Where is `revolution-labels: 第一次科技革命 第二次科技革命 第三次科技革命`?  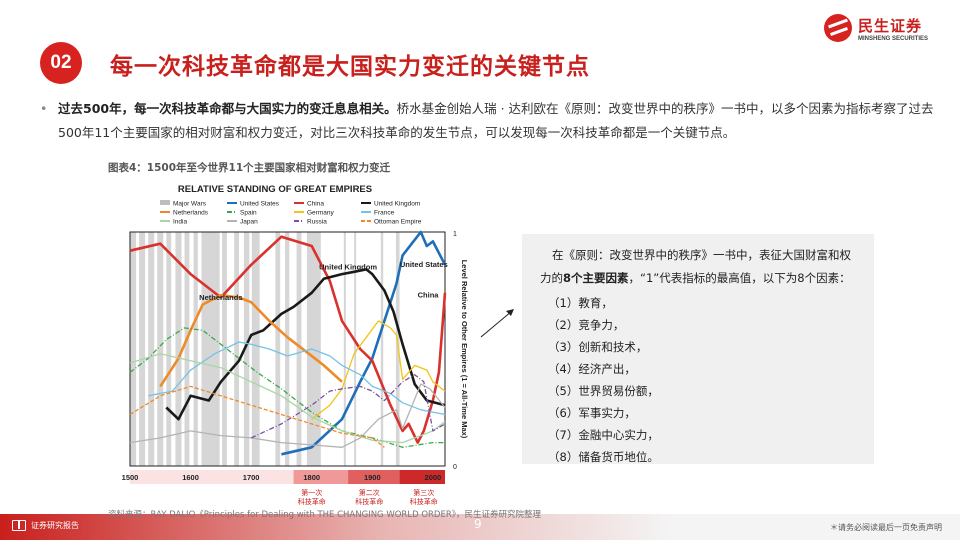 revolution-labels: 第一次科技革命 第二次科技革命 第三次科技革命 is located at coordinates (368, 497).